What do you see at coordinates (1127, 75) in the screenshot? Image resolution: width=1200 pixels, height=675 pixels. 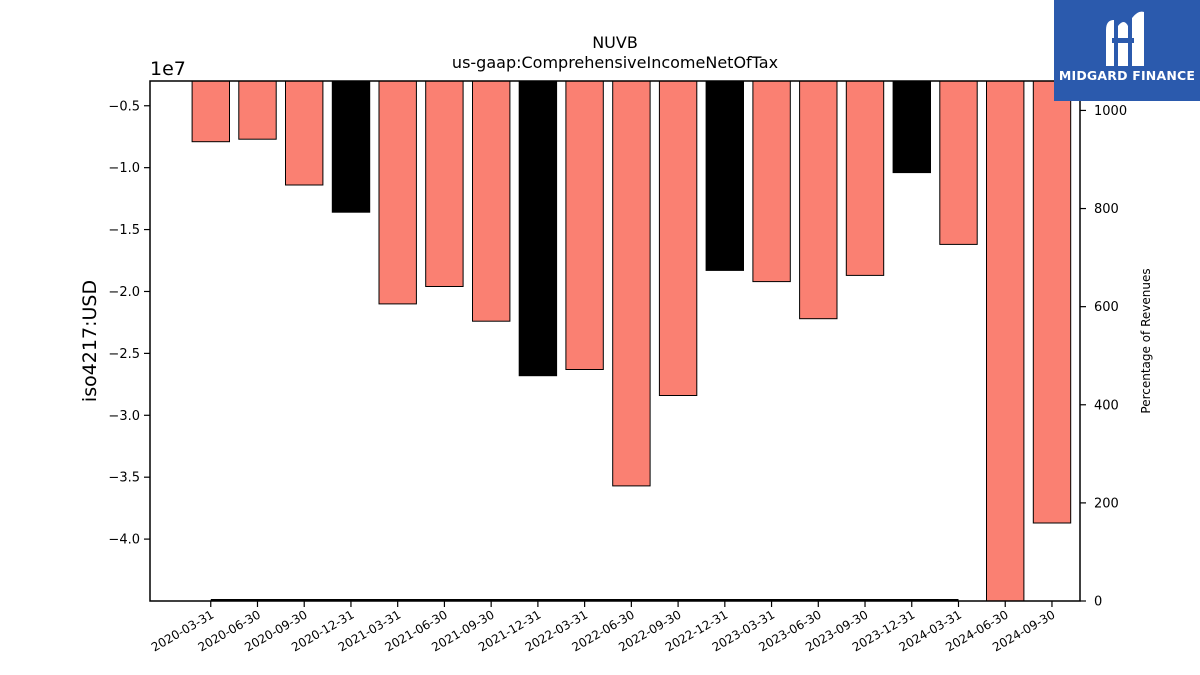 I see `logo-text: MIDGARD FINANCE` at bounding box center [1127, 75].